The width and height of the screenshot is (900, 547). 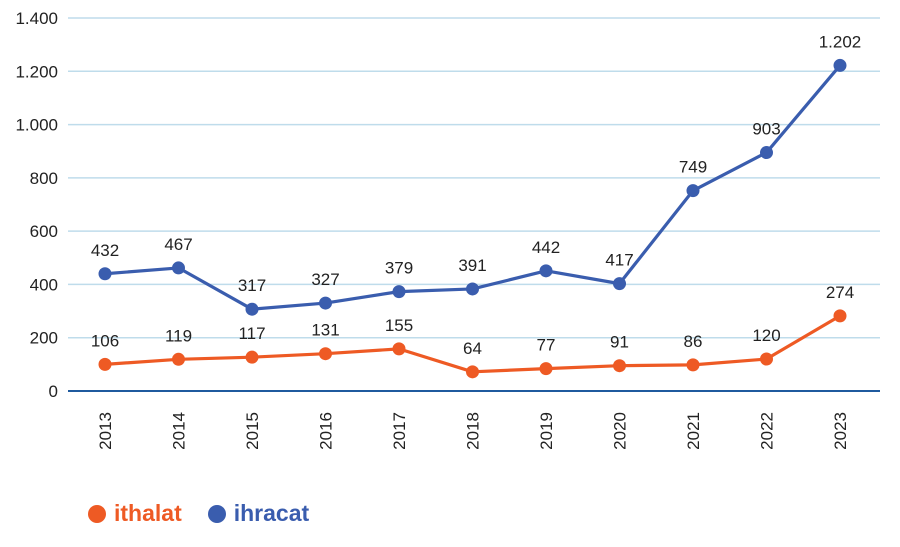 I want to click on y-tick-label: 0, so click(x=53, y=391).